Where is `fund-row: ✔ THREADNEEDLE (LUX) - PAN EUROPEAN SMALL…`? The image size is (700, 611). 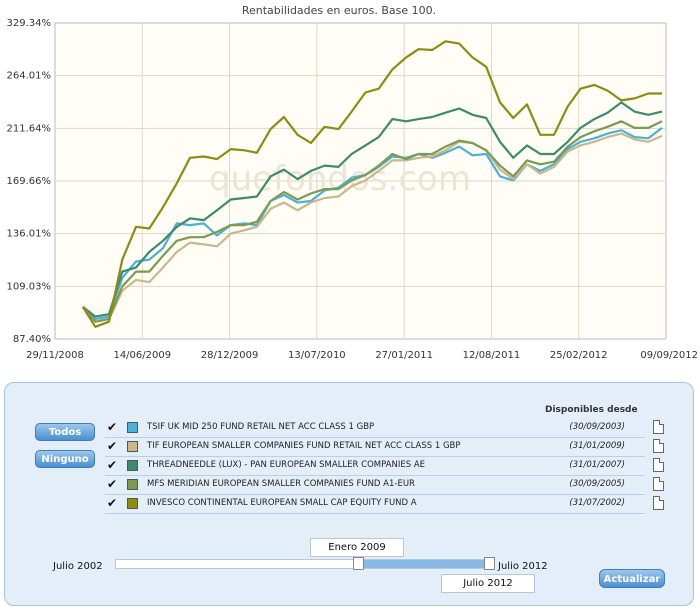
fund-row: ✔ THREADNEEDLE (LUX) - PAN EUROPEAN SMALL… is located at coordinates (384, 466).